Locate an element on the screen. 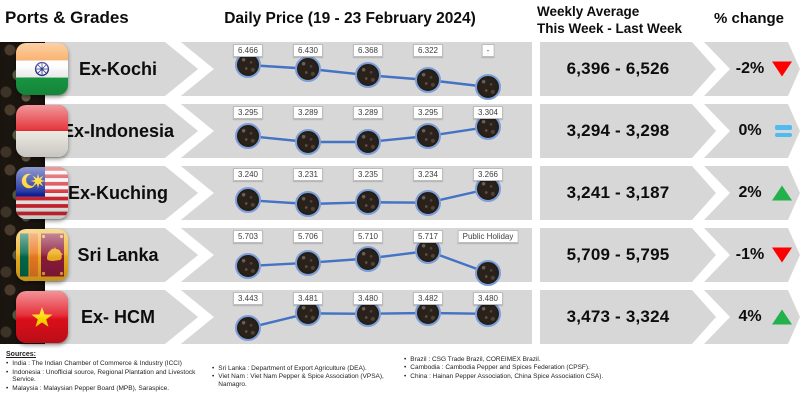 The image size is (800, 405). price-point-label: 5.717 is located at coordinates (428, 236).